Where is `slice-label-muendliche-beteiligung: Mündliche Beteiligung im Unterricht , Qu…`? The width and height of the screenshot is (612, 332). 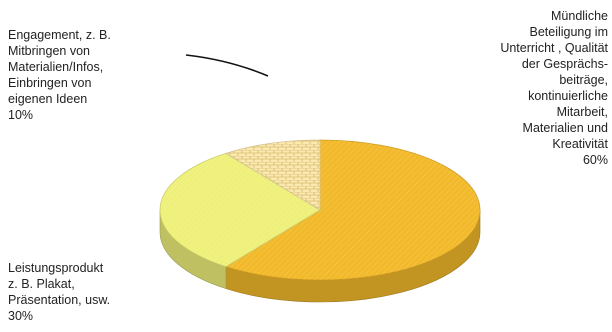
slice-label-muendliche-beteiligung: Mündliche Beteiligung im Unterricht , Qu… is located at coordinates (554, 88).